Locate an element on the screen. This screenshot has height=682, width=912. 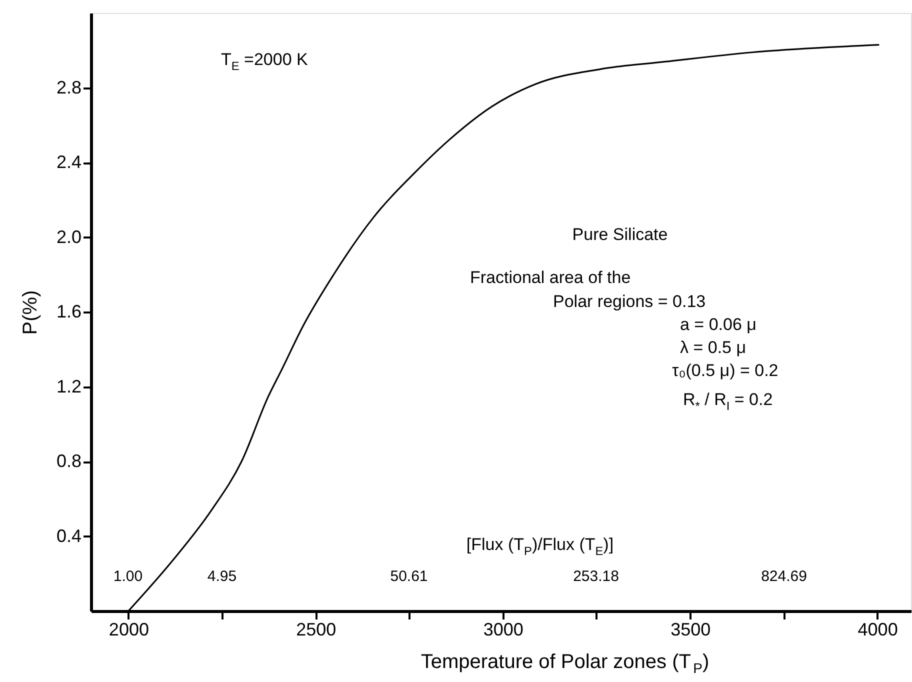
annotation: Fractional area of the is located at coordinates (550, 277).